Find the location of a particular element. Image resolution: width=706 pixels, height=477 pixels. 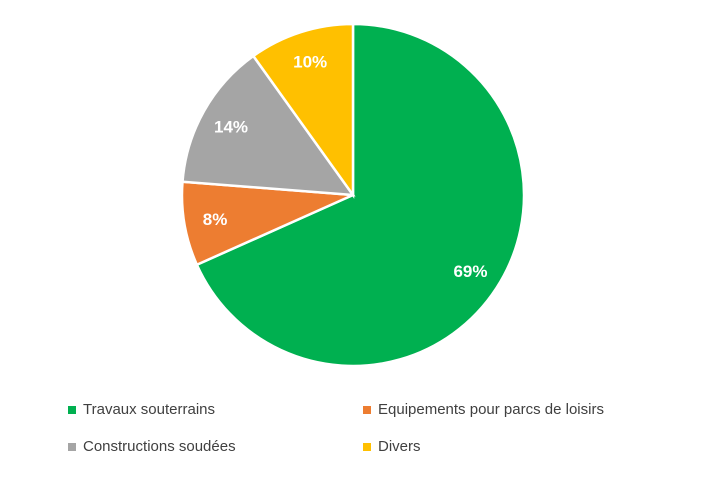

legend-item-constructions: Constructions soudées is located at coordinates (152, 446).